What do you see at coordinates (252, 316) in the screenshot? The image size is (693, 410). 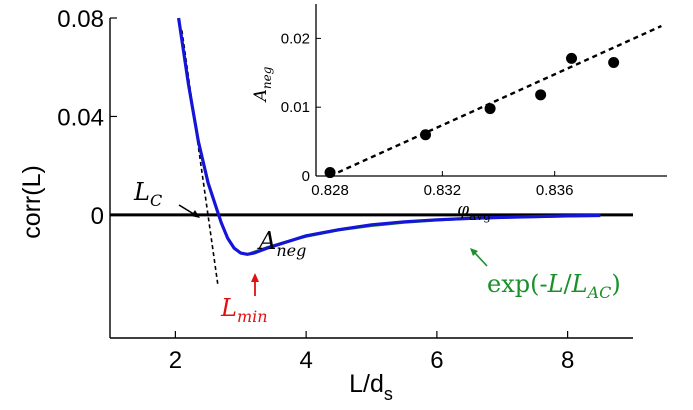 I see `lmin-label-subscript: min` at bounding box center [252, 316].